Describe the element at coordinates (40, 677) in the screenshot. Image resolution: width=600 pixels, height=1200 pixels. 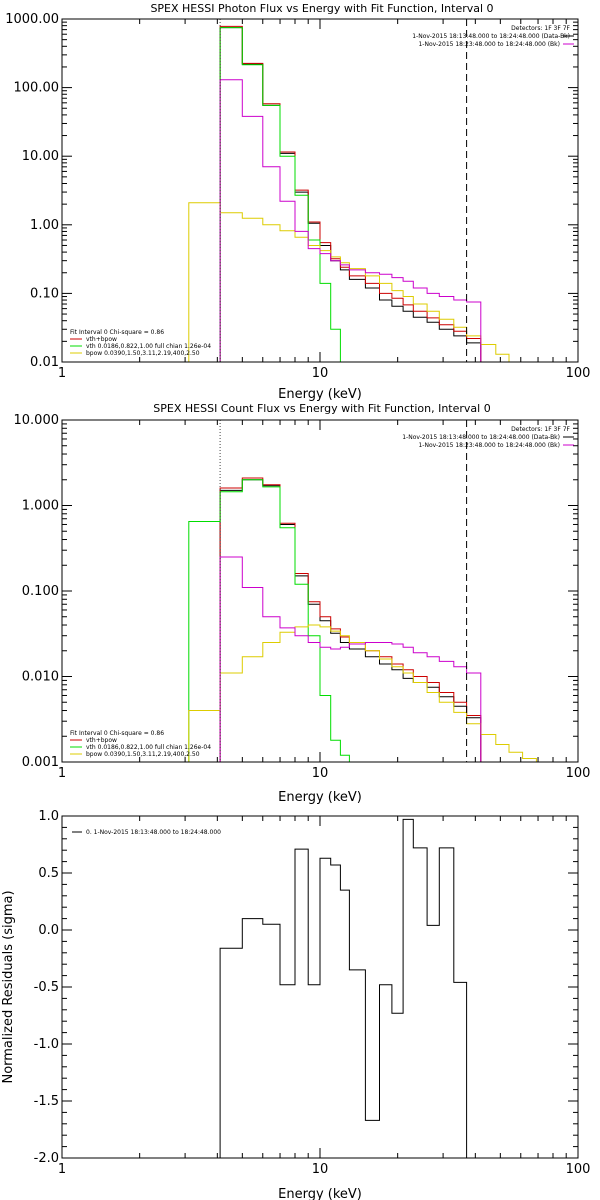
I see `y-tick-label: 0.010` at that location.